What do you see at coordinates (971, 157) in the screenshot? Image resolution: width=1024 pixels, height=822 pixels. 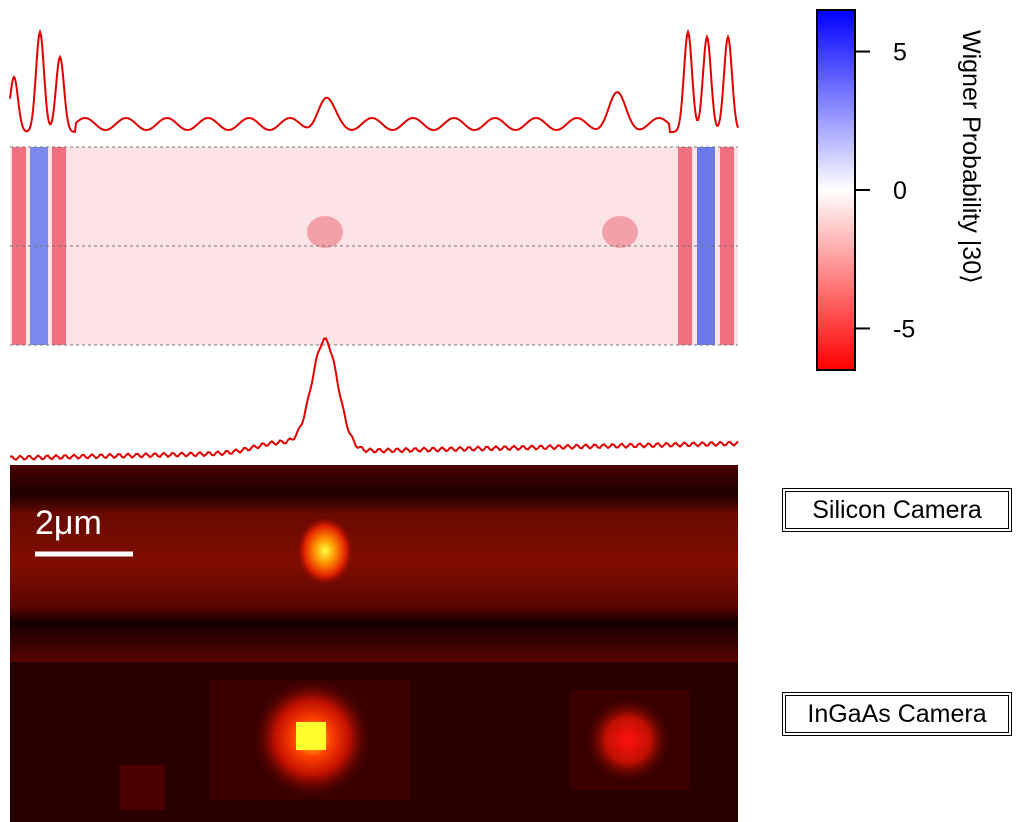 I see `colorbar-label: Wigner Probability |30⟩` at bounding box center [971, 157].